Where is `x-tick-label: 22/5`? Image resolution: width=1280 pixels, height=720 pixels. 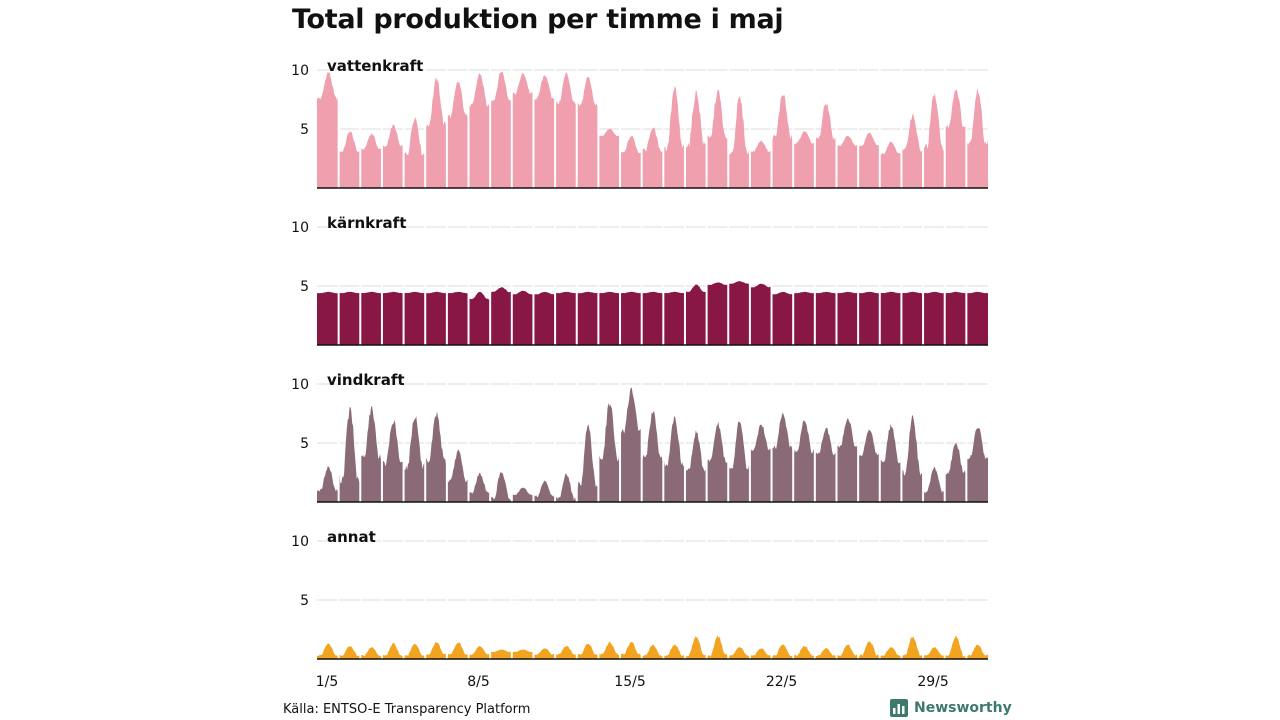 x-tick-label: 22/5 is located at coordinates (781, 682).